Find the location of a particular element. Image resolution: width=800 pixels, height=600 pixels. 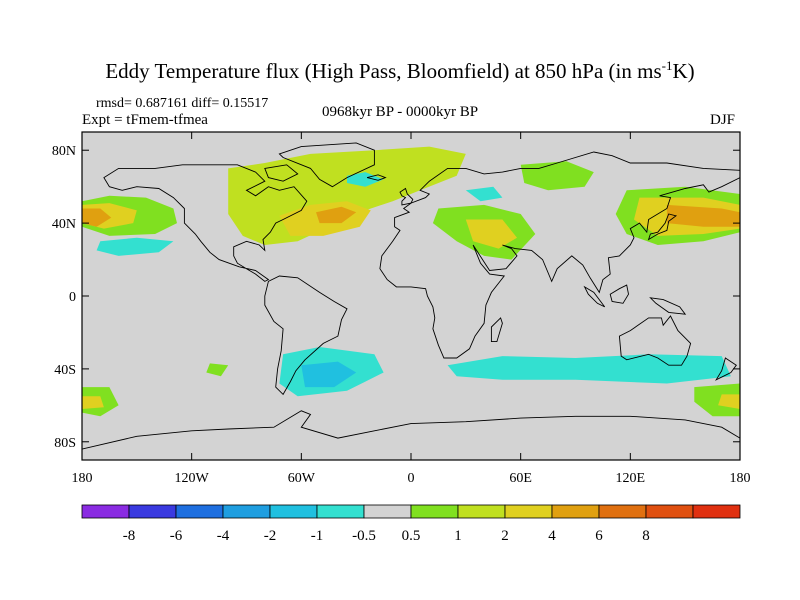

coastline-madagascar is located at coordinates (496, 330).